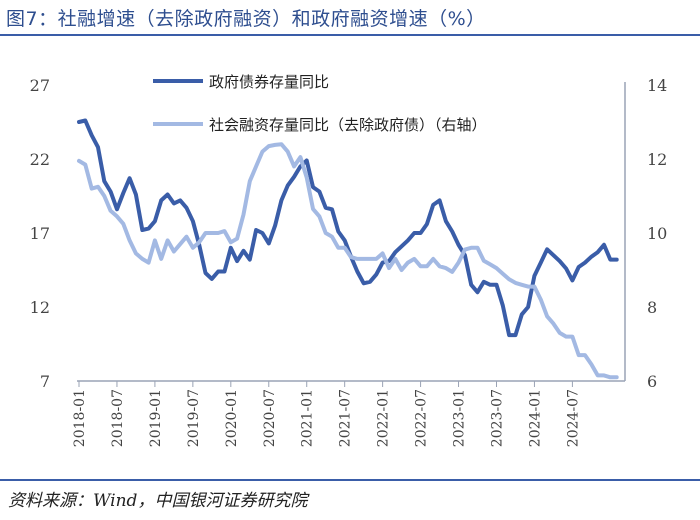 The image size is (700, 520). Describe the element at coordinates (40, 307) in the screenshot. I see `left-tick-label: 12` at that location.